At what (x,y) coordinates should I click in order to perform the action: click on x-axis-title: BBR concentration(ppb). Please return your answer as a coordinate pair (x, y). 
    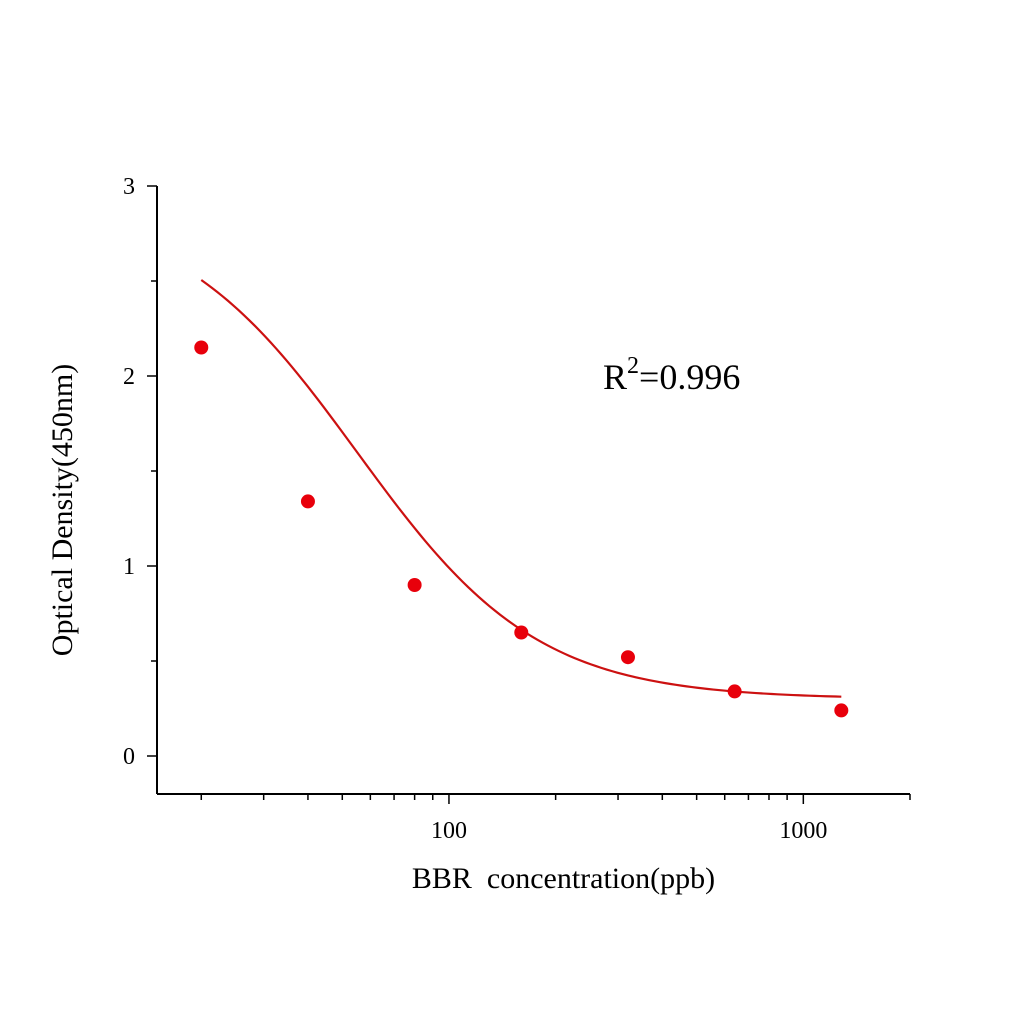
    Looking at the image, I should click on (563, 878).